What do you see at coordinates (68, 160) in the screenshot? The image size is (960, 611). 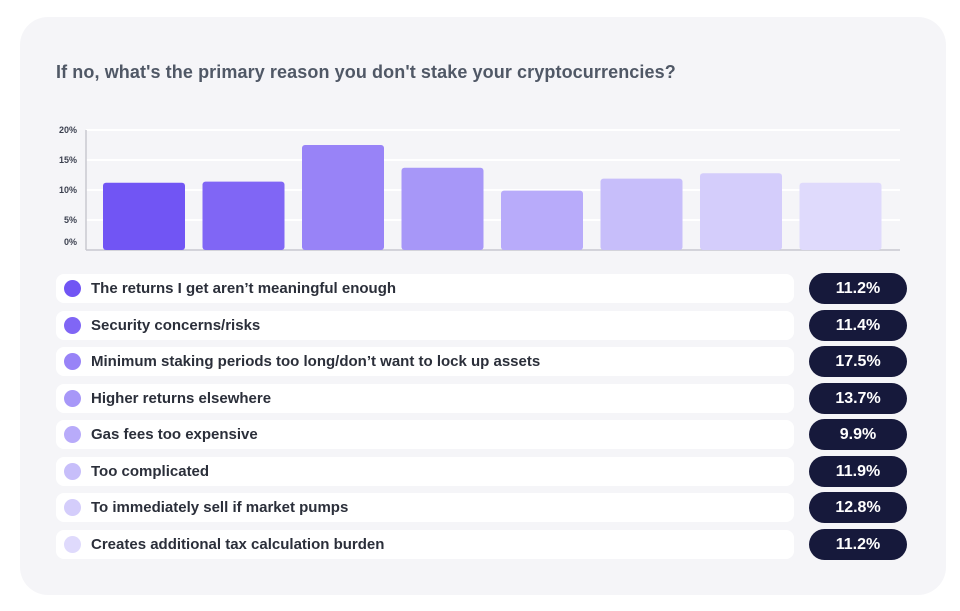 I see `y-tick-label: 15%` at bounding box center [68, 160].